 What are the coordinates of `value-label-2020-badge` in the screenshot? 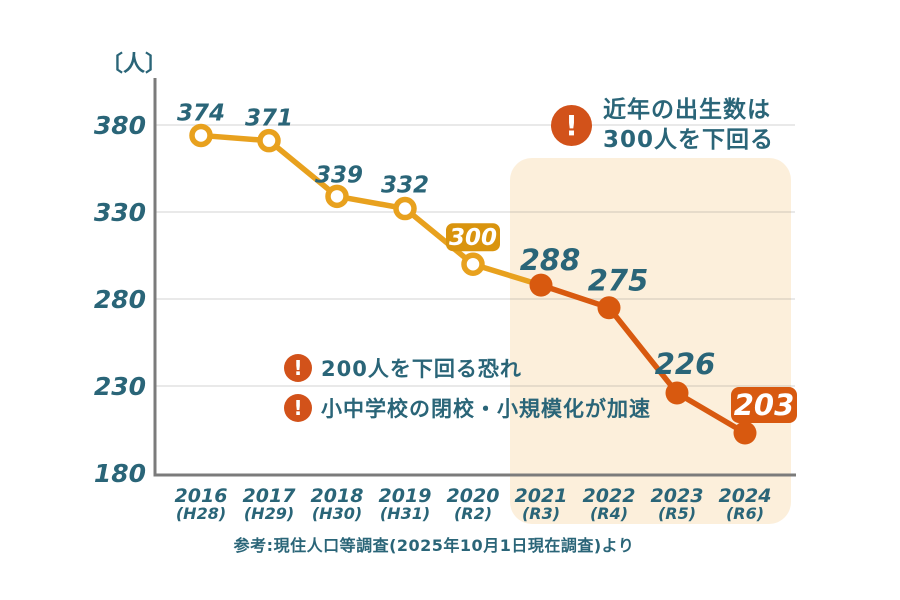 It's located at (473, 237).